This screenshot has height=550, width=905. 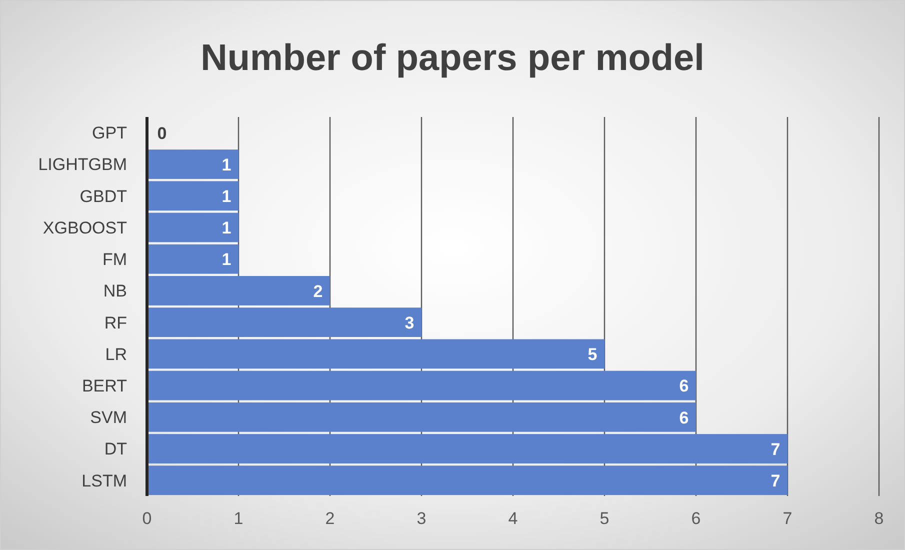 What do you see at coordinates (452, 57) in the screenshot?
I see `chart-title: Number of papers per model` at bounding box center [452, 57].